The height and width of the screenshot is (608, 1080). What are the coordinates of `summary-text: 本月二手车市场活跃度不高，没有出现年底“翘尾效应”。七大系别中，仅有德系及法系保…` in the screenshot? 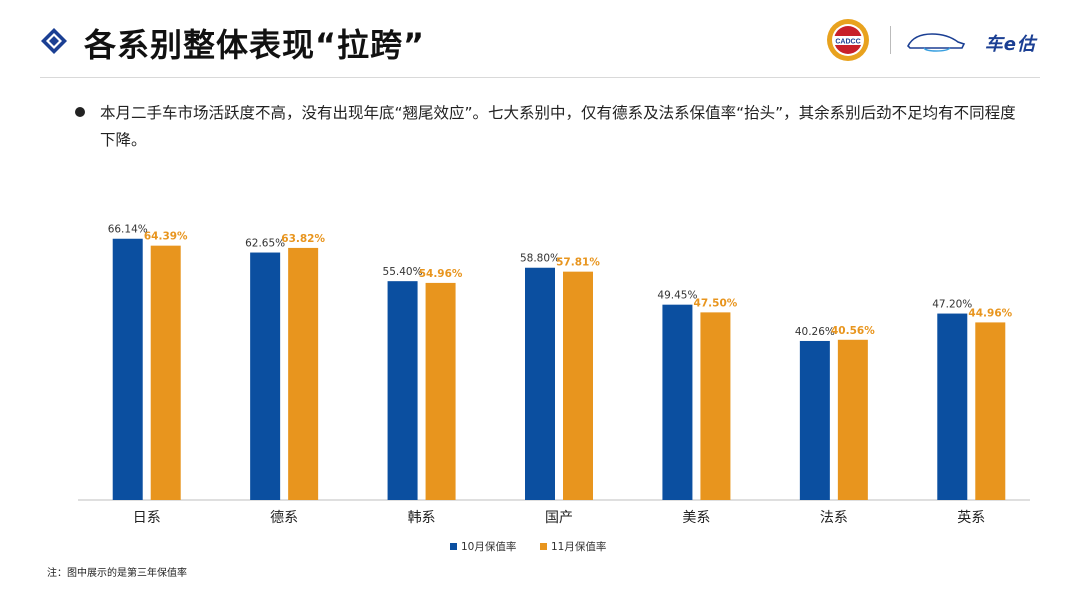 It's located at (558, 126).